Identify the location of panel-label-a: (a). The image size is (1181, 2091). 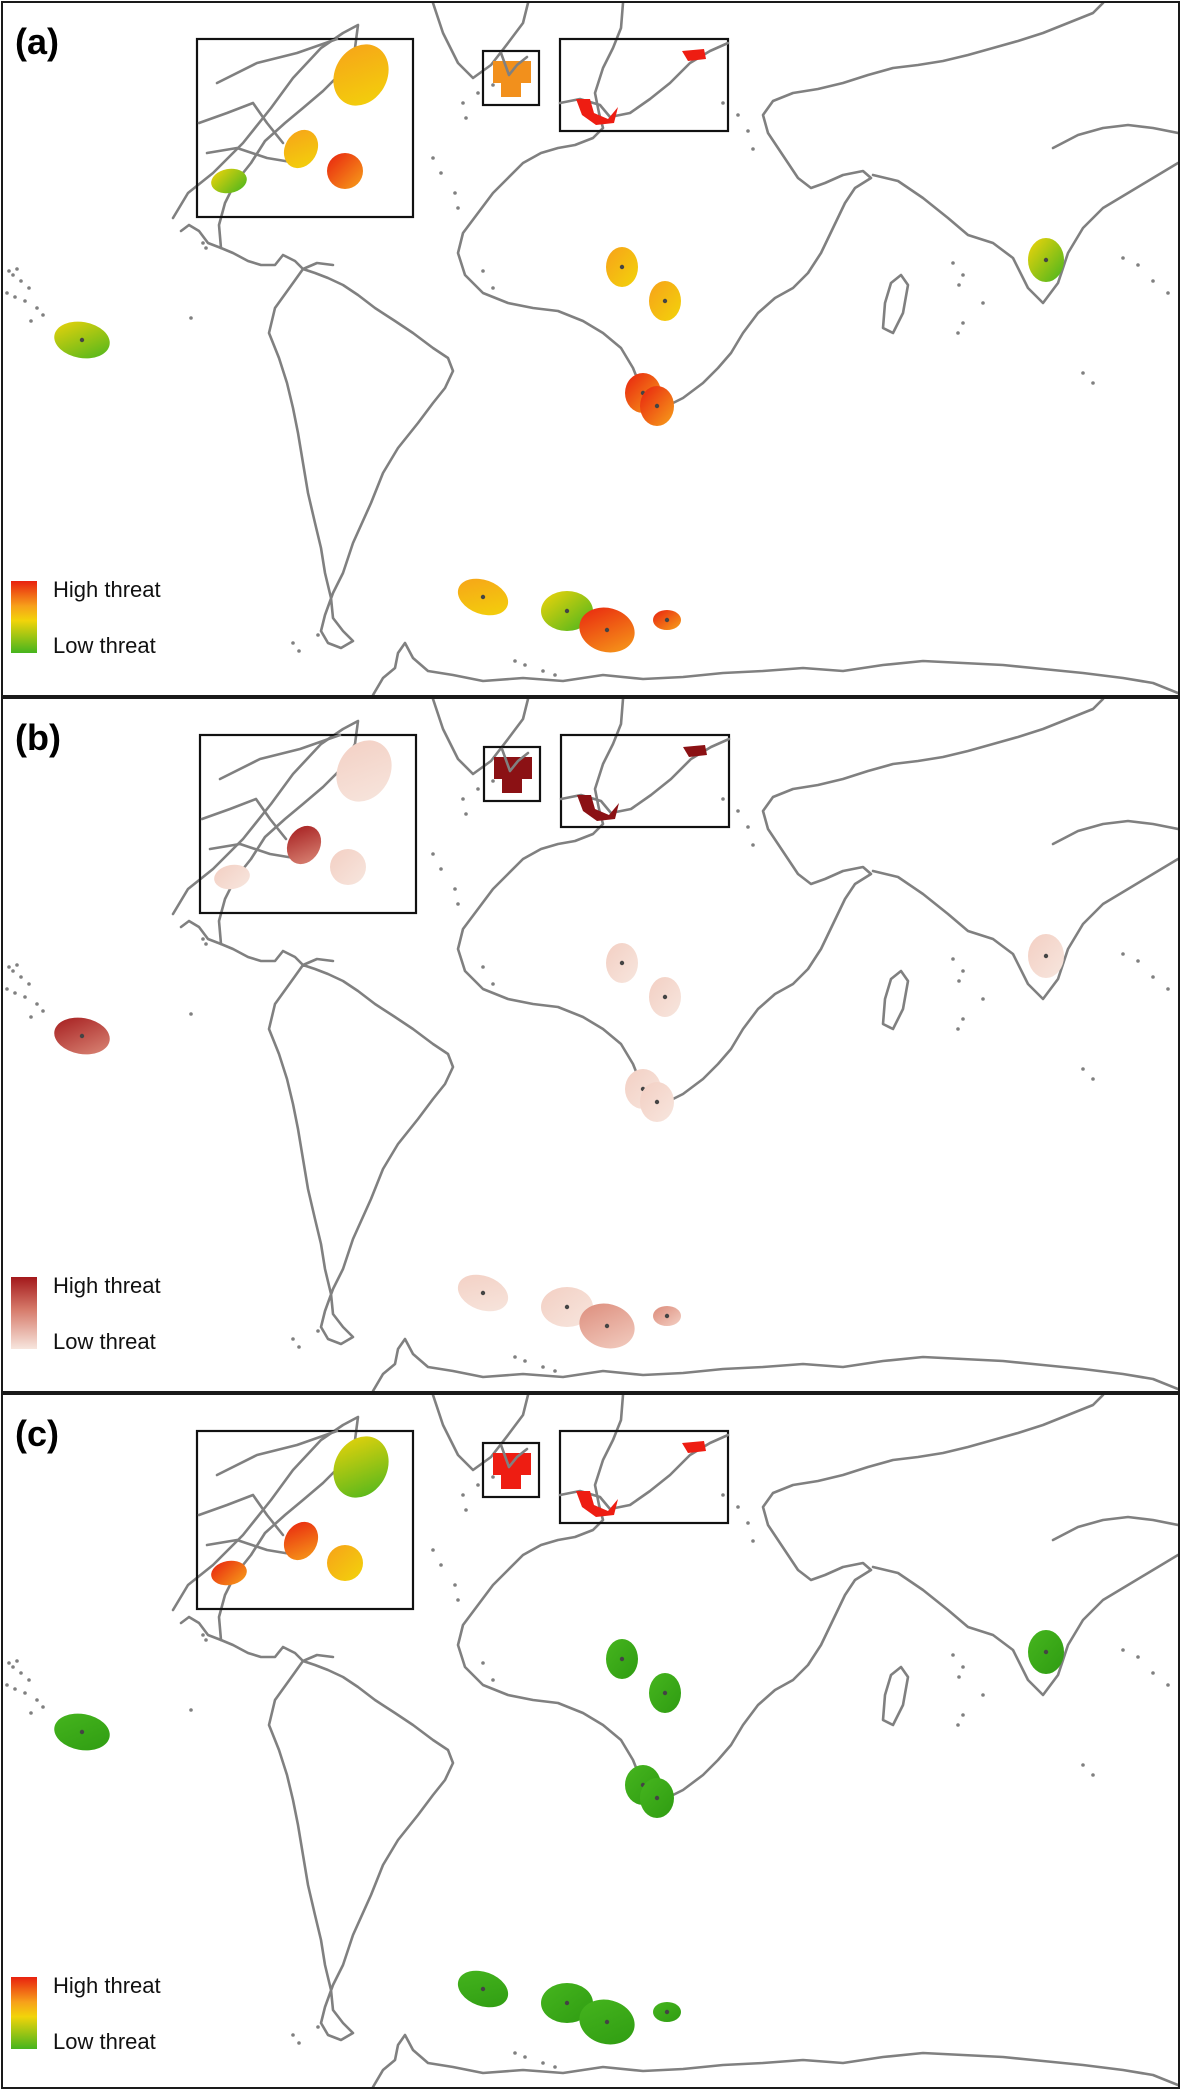
(37, 41).